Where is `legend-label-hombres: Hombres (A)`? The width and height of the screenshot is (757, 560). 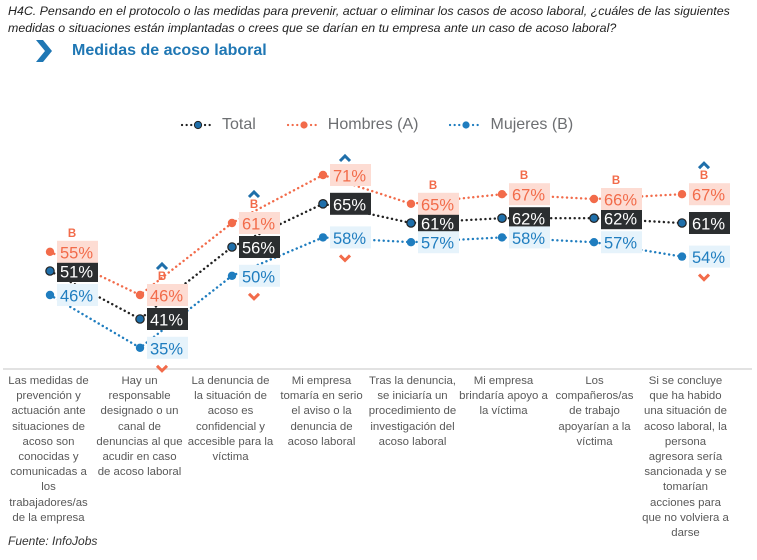
legend-label-hombres: Hombres (A) is located at coordinates (373, 124).